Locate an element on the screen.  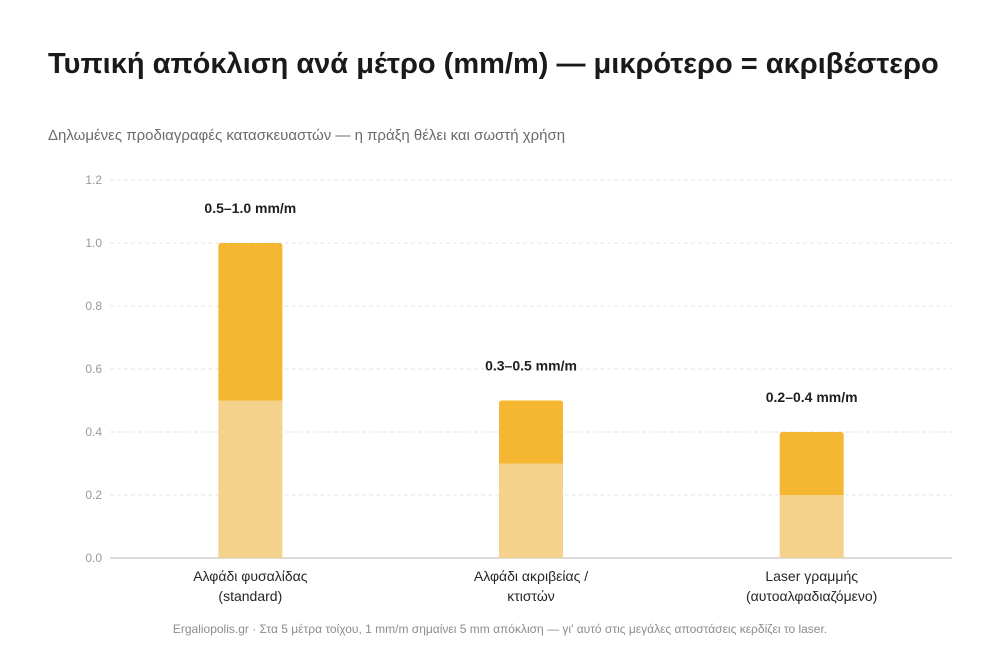
x-category-label: (αυτοαλφαδιαζόμενο) is located at coordinates (811, 596).